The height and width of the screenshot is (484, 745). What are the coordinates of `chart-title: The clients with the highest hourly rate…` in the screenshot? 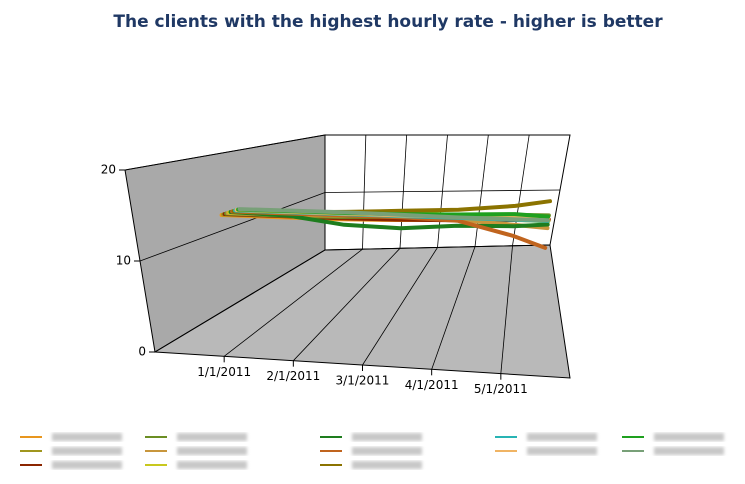 It's located at (388, 22).